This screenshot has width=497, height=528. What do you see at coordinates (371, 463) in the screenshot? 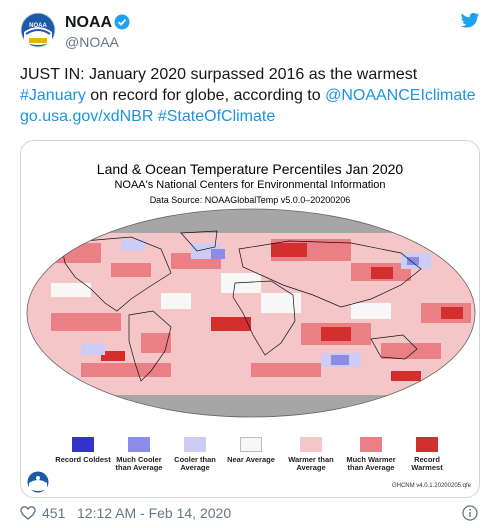
I see `legend-label: Much Warmer than Average` at bounding box center [371, 463].